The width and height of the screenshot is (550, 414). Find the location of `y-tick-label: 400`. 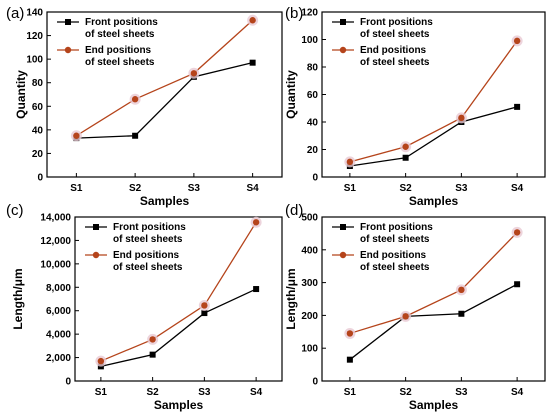

y-tick-label: 400 is located at coordinates (309, 250).